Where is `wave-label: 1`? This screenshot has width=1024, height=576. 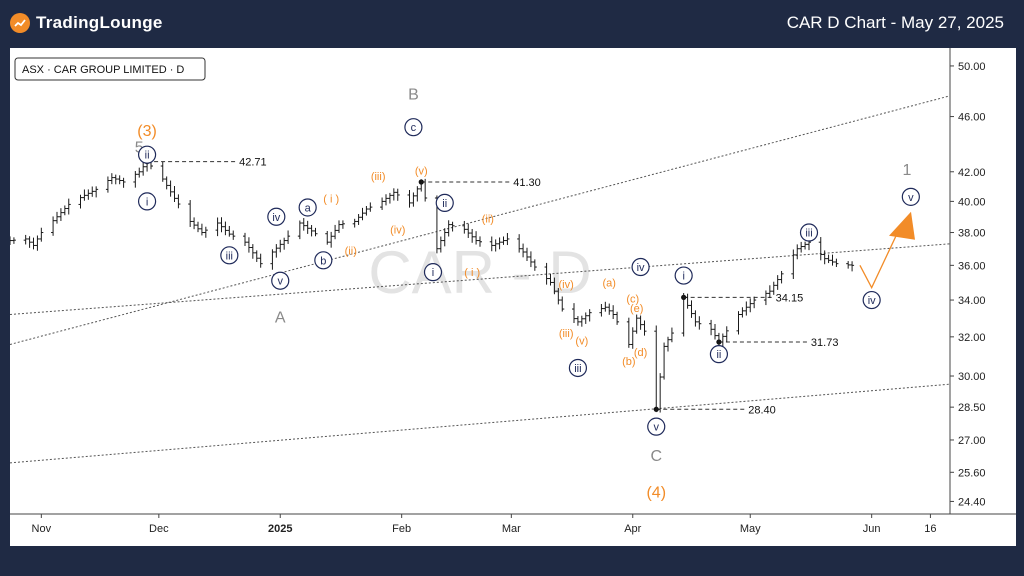 wave-label: 1 is located at coordinates (906, 170).